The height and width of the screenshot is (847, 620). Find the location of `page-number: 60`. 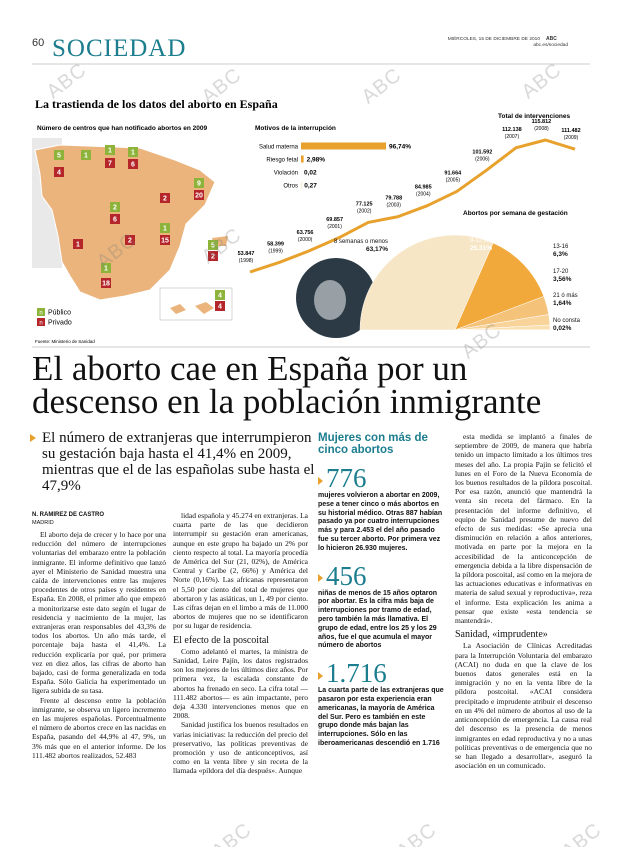

page-number: 60 is located at coordinates (38, 43).